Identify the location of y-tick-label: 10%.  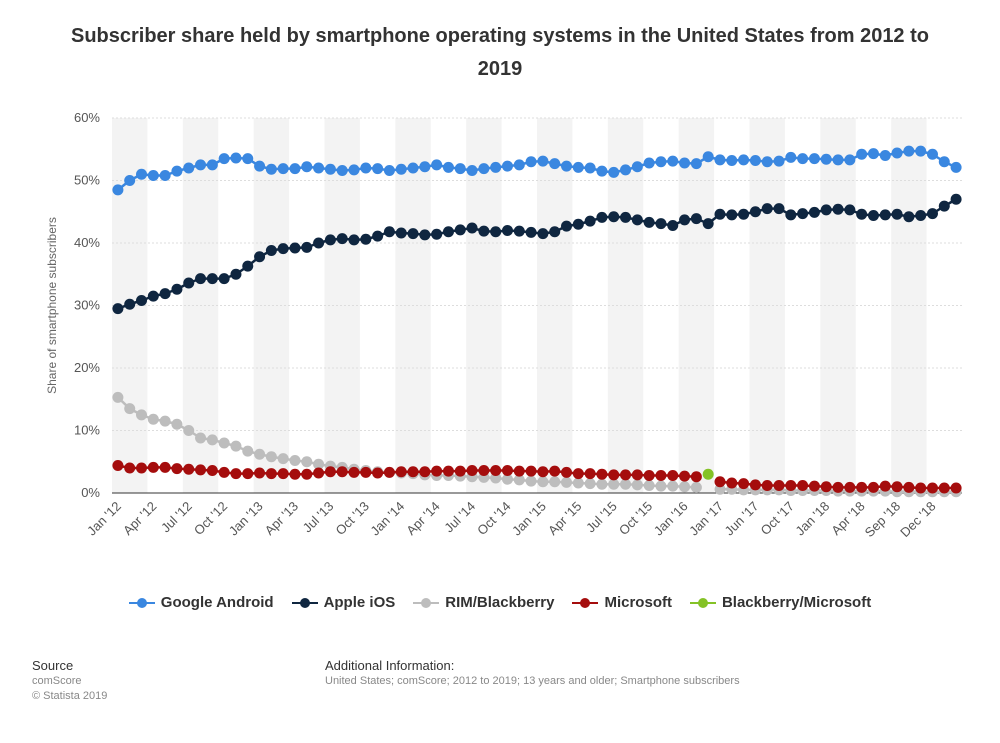
(87, 430).